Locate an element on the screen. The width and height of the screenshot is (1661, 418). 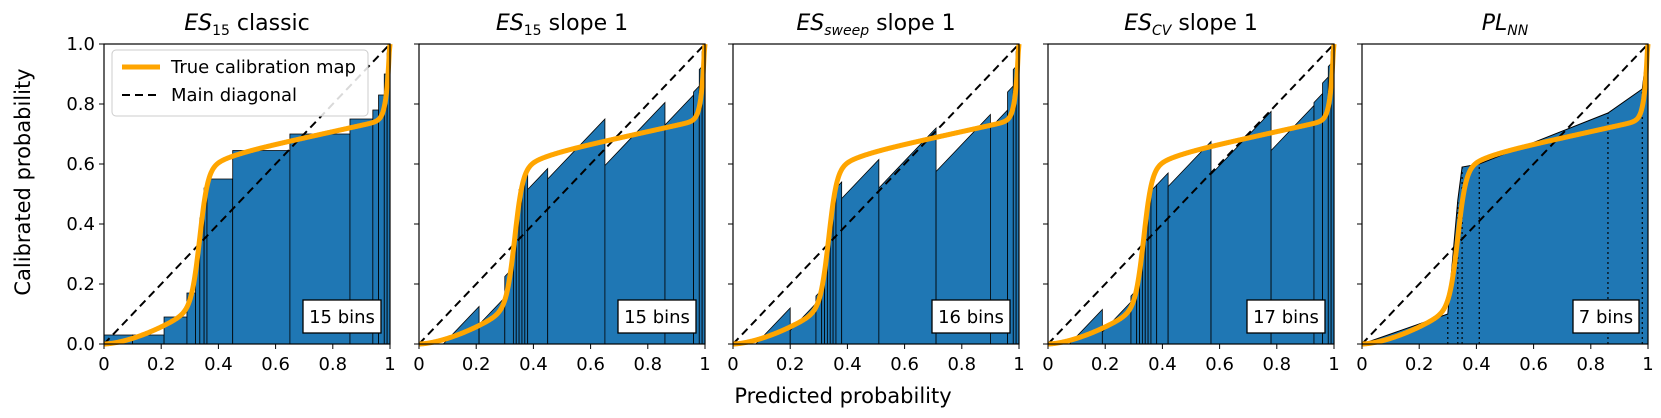
piecewise-area is located at coordinates (1505, 194).